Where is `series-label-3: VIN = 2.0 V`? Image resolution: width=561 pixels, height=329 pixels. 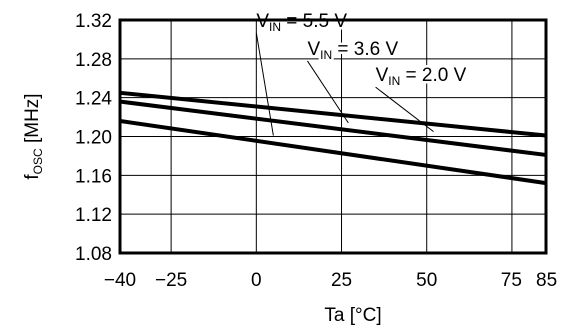
series-label-3: VIN = 2.0 V is located at coordinates (421, 76).